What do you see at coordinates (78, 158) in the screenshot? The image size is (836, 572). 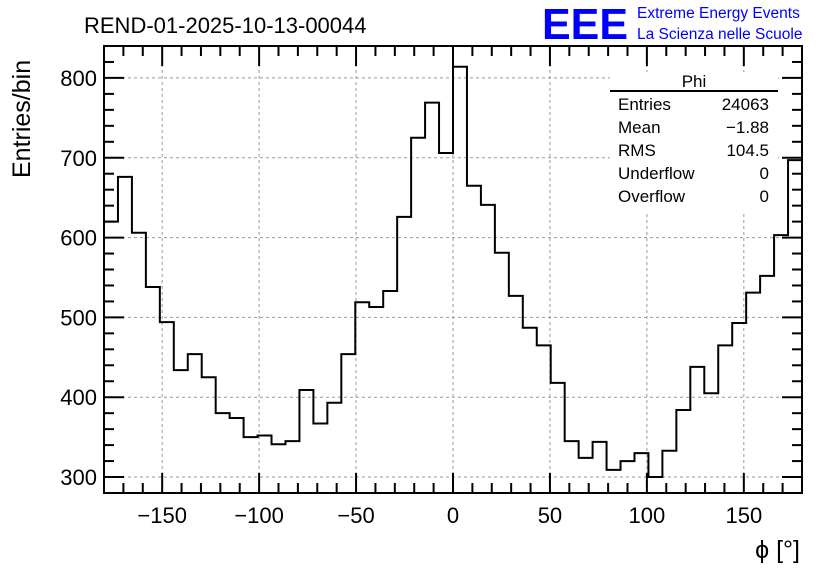 I see `y-tick-label: 700` at bounding box center [78, 158].